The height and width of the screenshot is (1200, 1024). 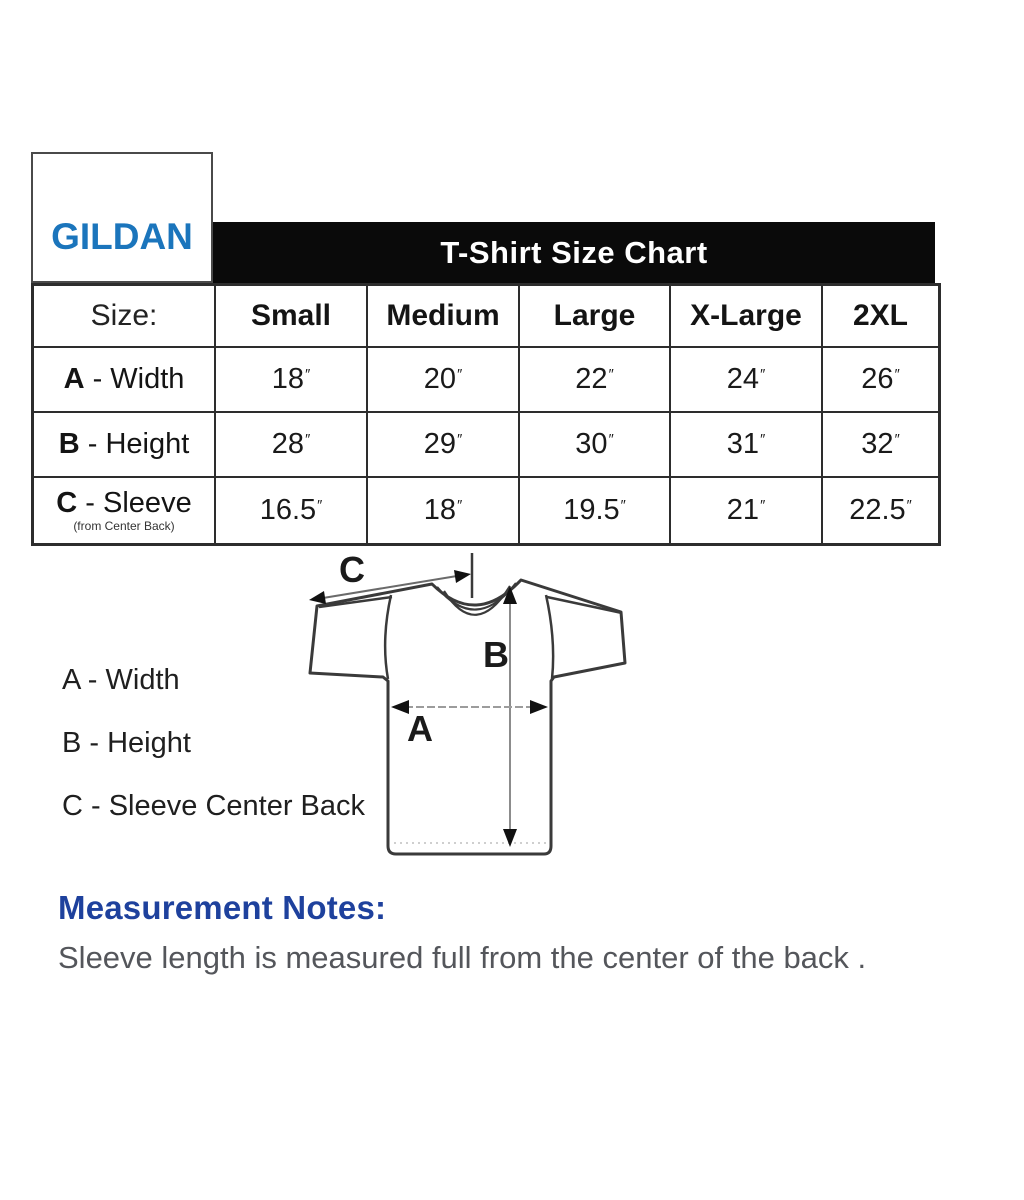 I want to click on legend-item-height: B - Height, so click(x=126, y=743).